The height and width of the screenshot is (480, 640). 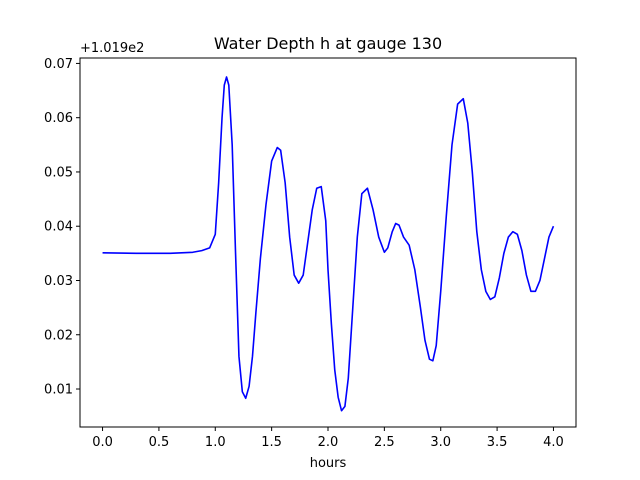 What do you see at coordinates (58, 335) in the screenshot?
I see `y-tick-label: 0.02` at bounding box center [58, 335].